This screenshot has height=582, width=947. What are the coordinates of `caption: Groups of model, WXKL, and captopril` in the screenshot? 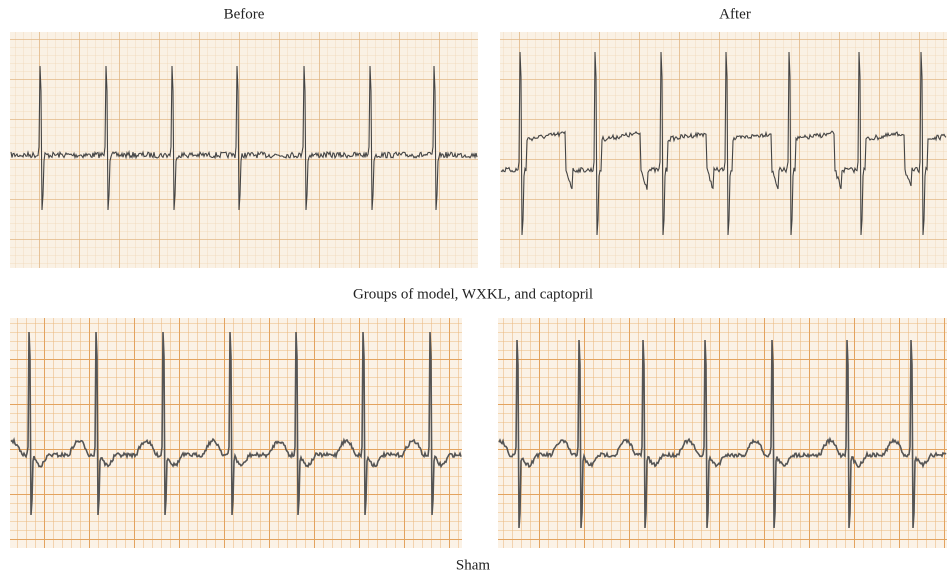 It's located at (473, 294).